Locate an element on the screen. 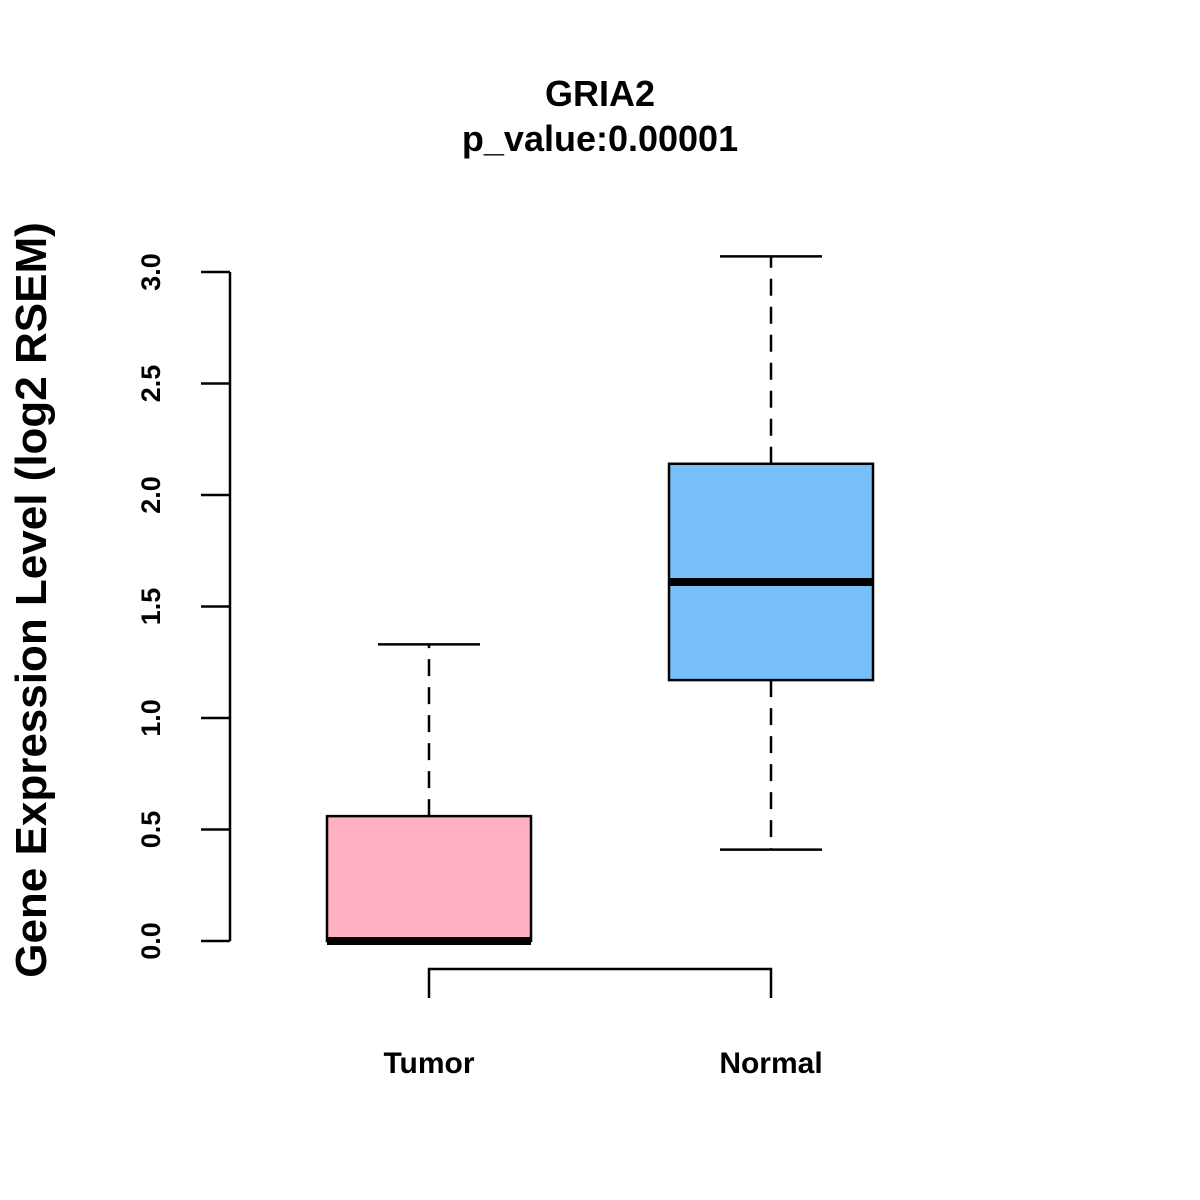 The image size is (1200, 1200). category-labels: Tumor Normal is located at coordinates (602, 1063).